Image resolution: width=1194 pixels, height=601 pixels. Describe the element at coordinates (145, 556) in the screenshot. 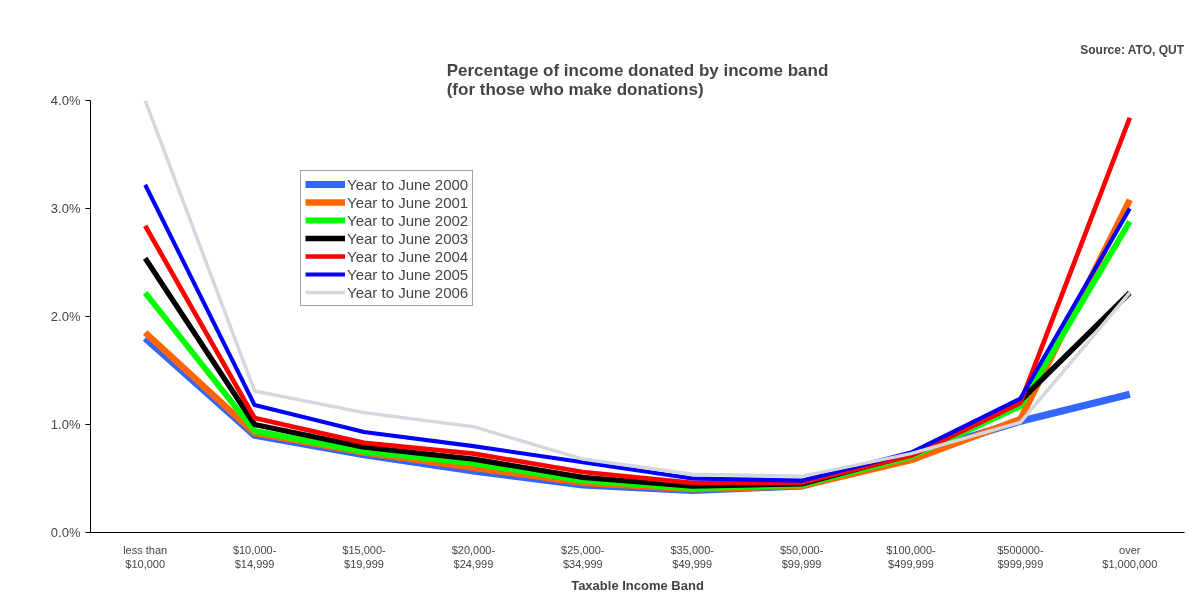

I see `x-tick-label: less than $10,000` at that location.